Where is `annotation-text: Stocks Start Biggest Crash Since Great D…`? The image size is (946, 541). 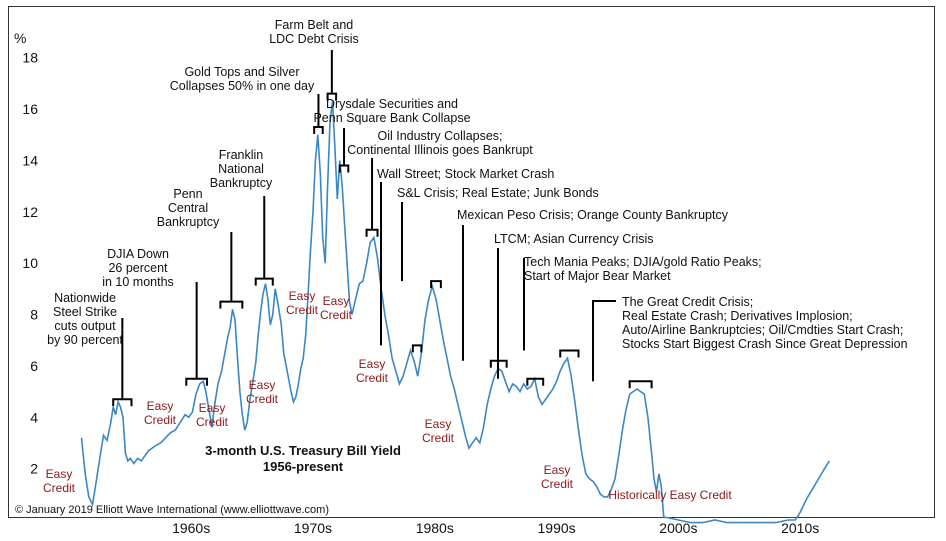
annotation-text: Stocks Start Biggest Crash Since Great D… is located at coordinates (765, 344).